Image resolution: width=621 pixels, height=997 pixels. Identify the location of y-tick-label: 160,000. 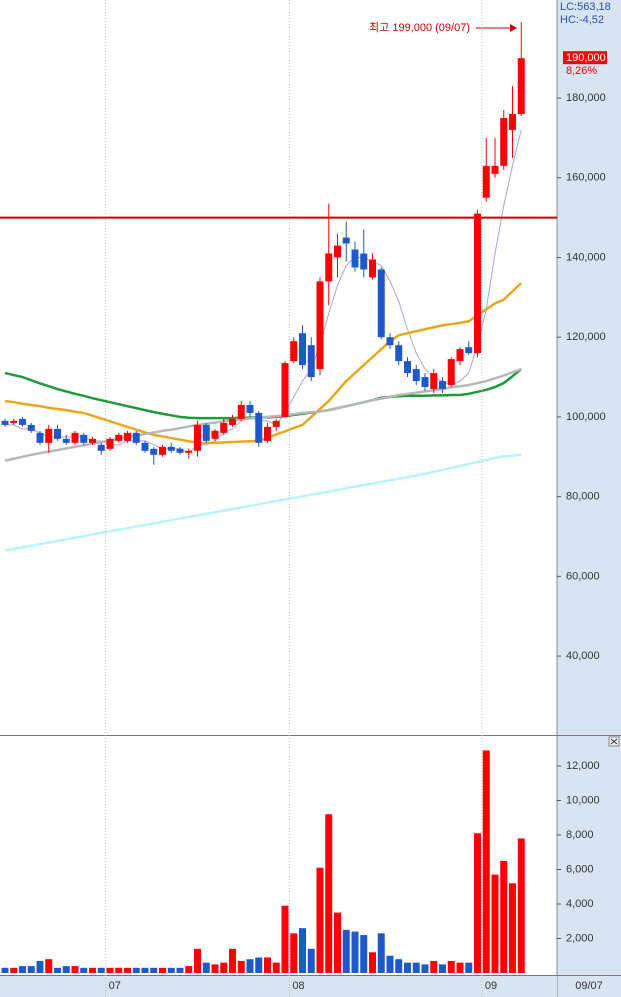
(586, 178).